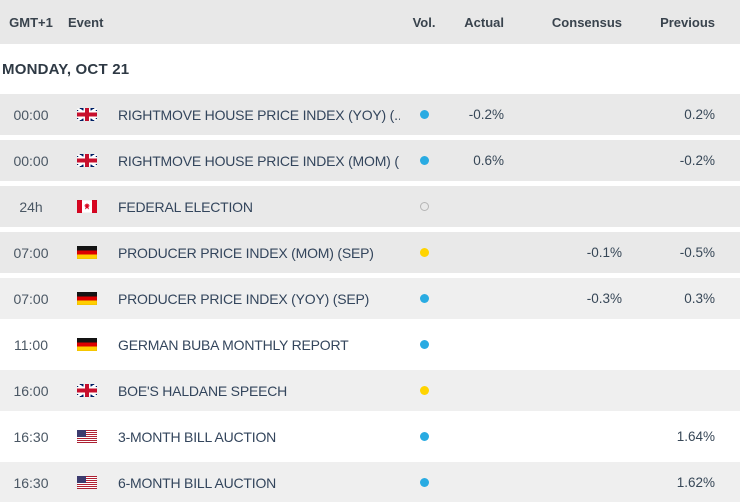 Image resolution: width=740 pixels, height=502 pixels. What do you see at coordinates (695, 436) in the screenshot?
I see `previous-value: 1.64%` at bounding box center [695, 436].